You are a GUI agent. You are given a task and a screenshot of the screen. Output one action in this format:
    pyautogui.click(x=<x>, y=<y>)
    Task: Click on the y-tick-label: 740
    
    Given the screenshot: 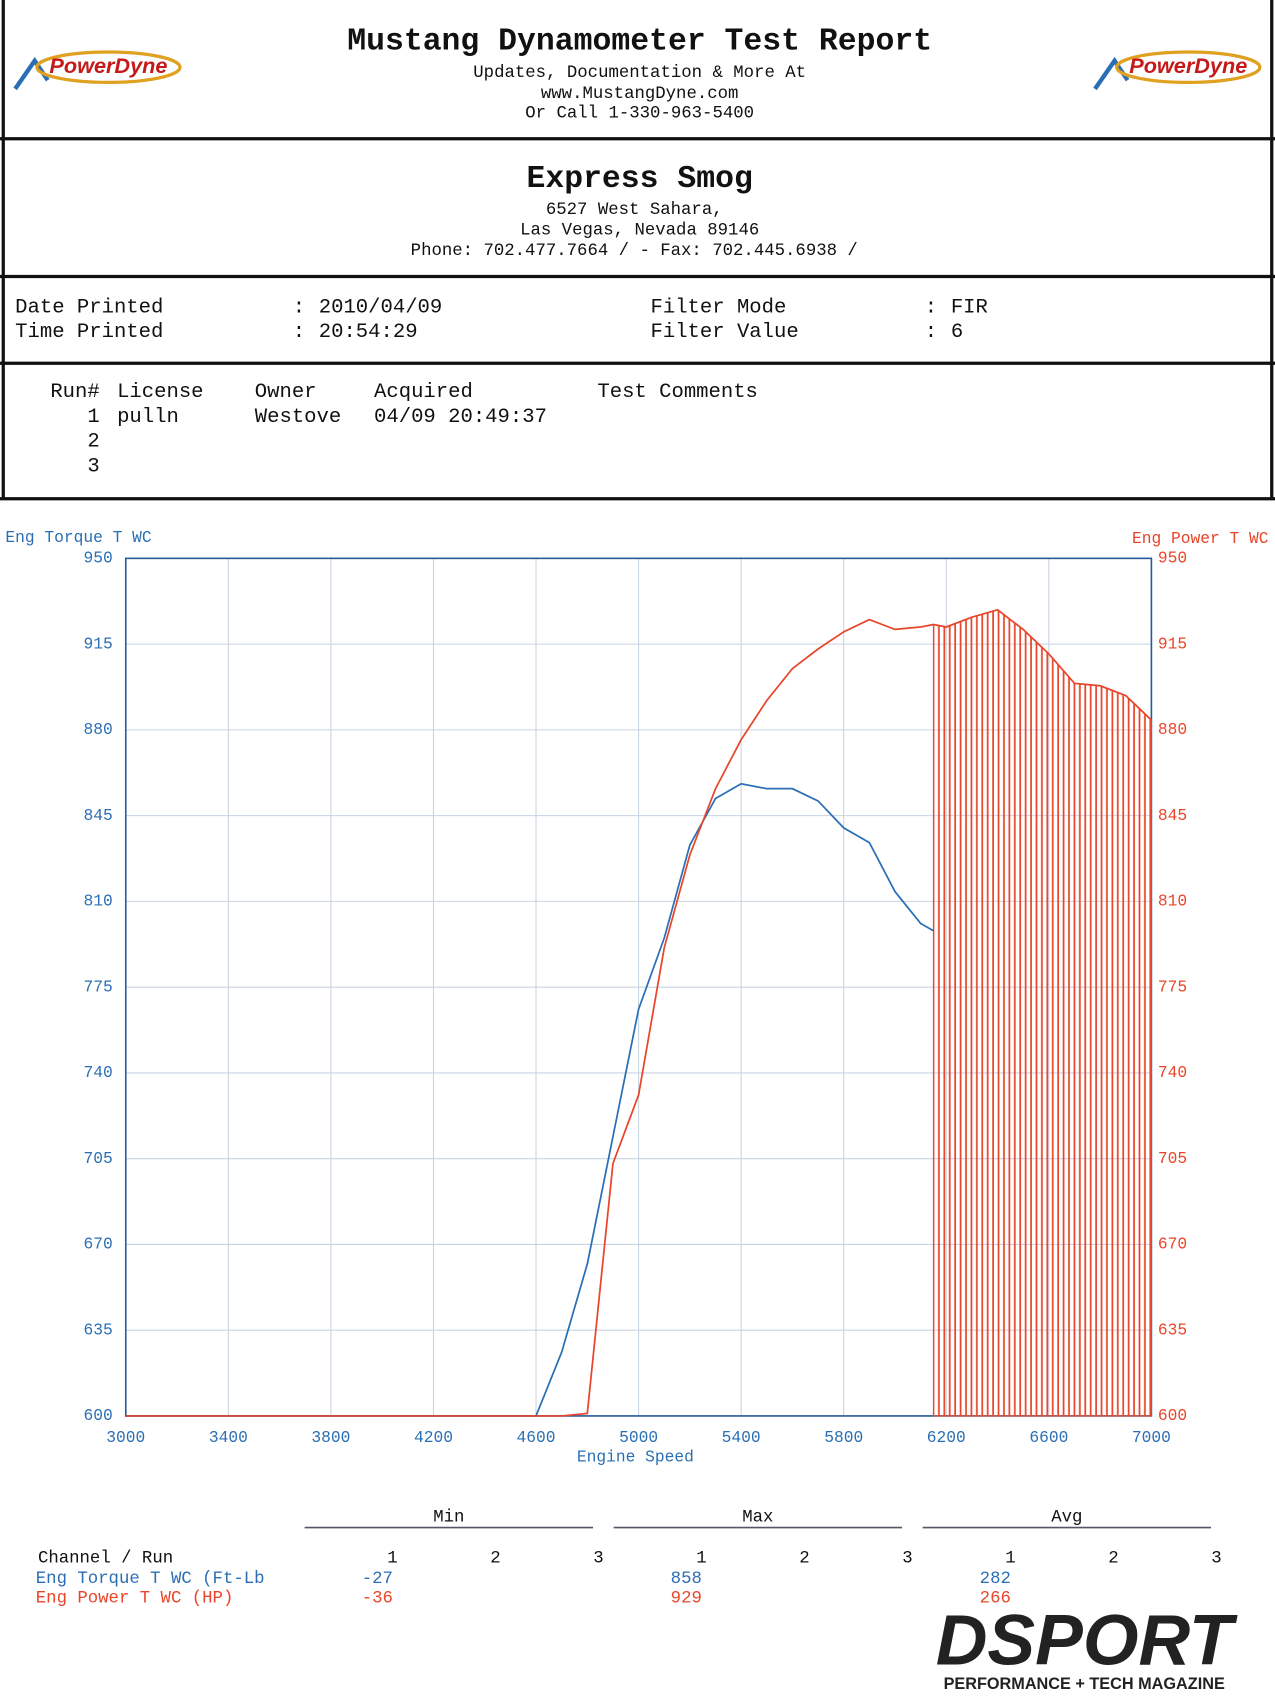 What is the action you would take?
    pyautogui.click(x=97, y=1072)
    